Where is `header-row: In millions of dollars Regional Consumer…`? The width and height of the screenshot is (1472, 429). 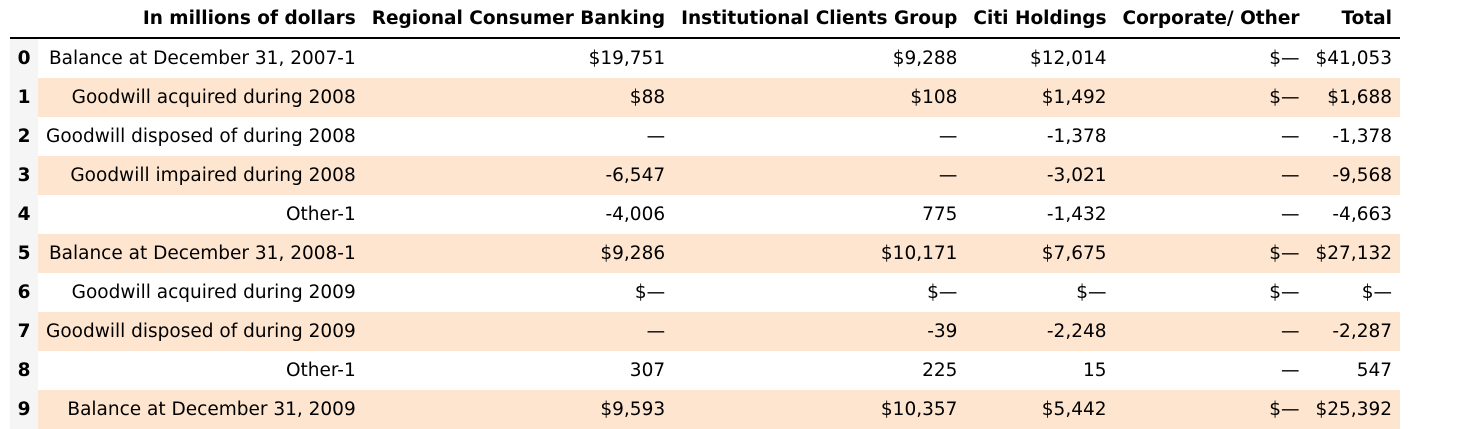 header-row: In millions of dollars Regional Consumer… is located at coordinates (705, 19).